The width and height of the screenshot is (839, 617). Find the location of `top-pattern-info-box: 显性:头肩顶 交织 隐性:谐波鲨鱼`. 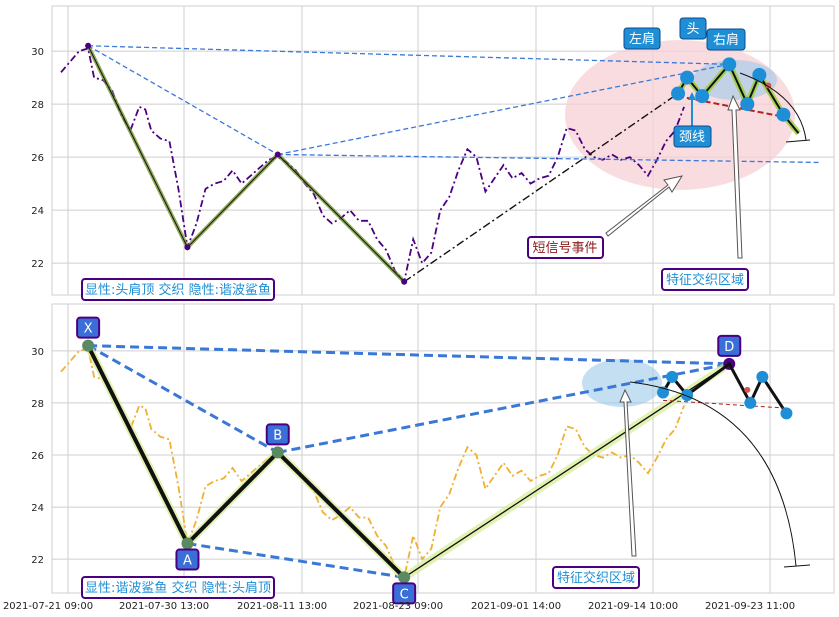

top-pattern-info-box: 显性:头肩顶 交织 隐性:谐波鲨鱼 is located at coordinates (178, 289).